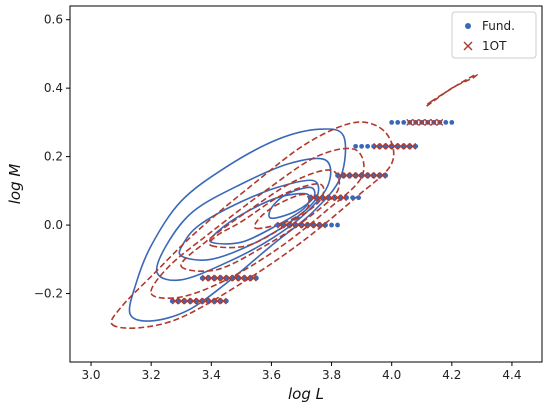 This screenshot has width=550, height=406. Describe the element at coordinates (211, 375) in the screenshot. I see `x-tick-label: 3.4` at that location.